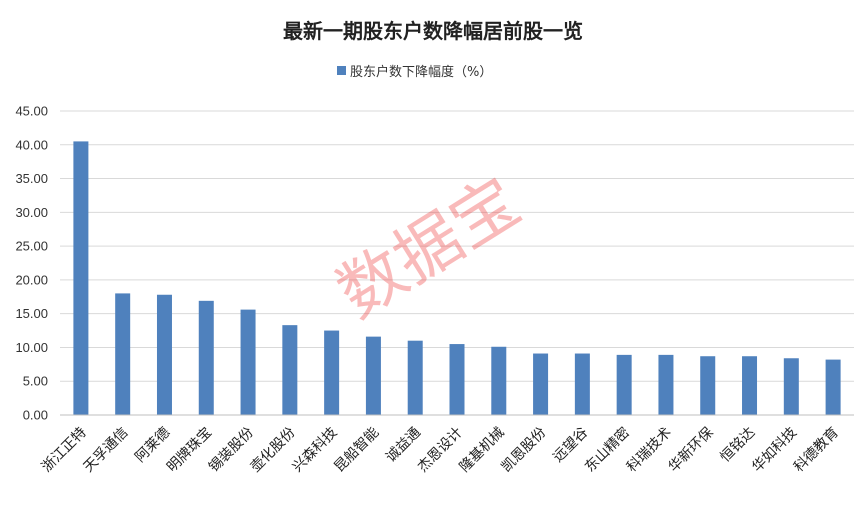 This screenshot has width=866, height=512. I want to click on x-category-label: 昆船智能, so click(356, 450).